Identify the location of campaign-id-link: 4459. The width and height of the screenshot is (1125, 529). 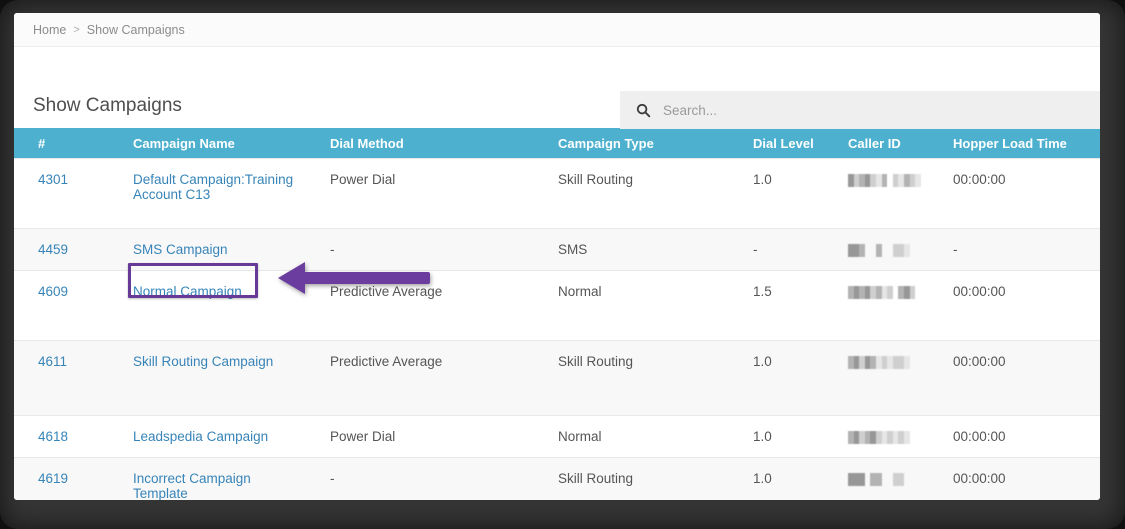
(53, 249).